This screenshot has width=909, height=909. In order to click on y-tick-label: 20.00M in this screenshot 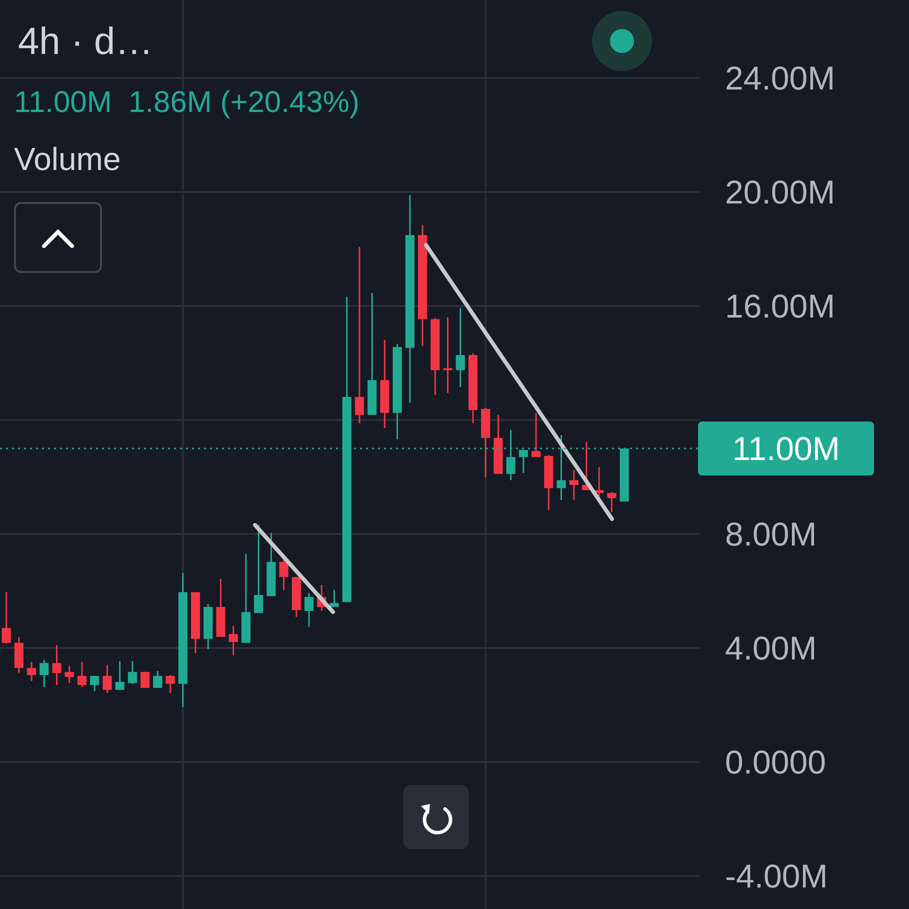, I will do `click(780, 192)`.